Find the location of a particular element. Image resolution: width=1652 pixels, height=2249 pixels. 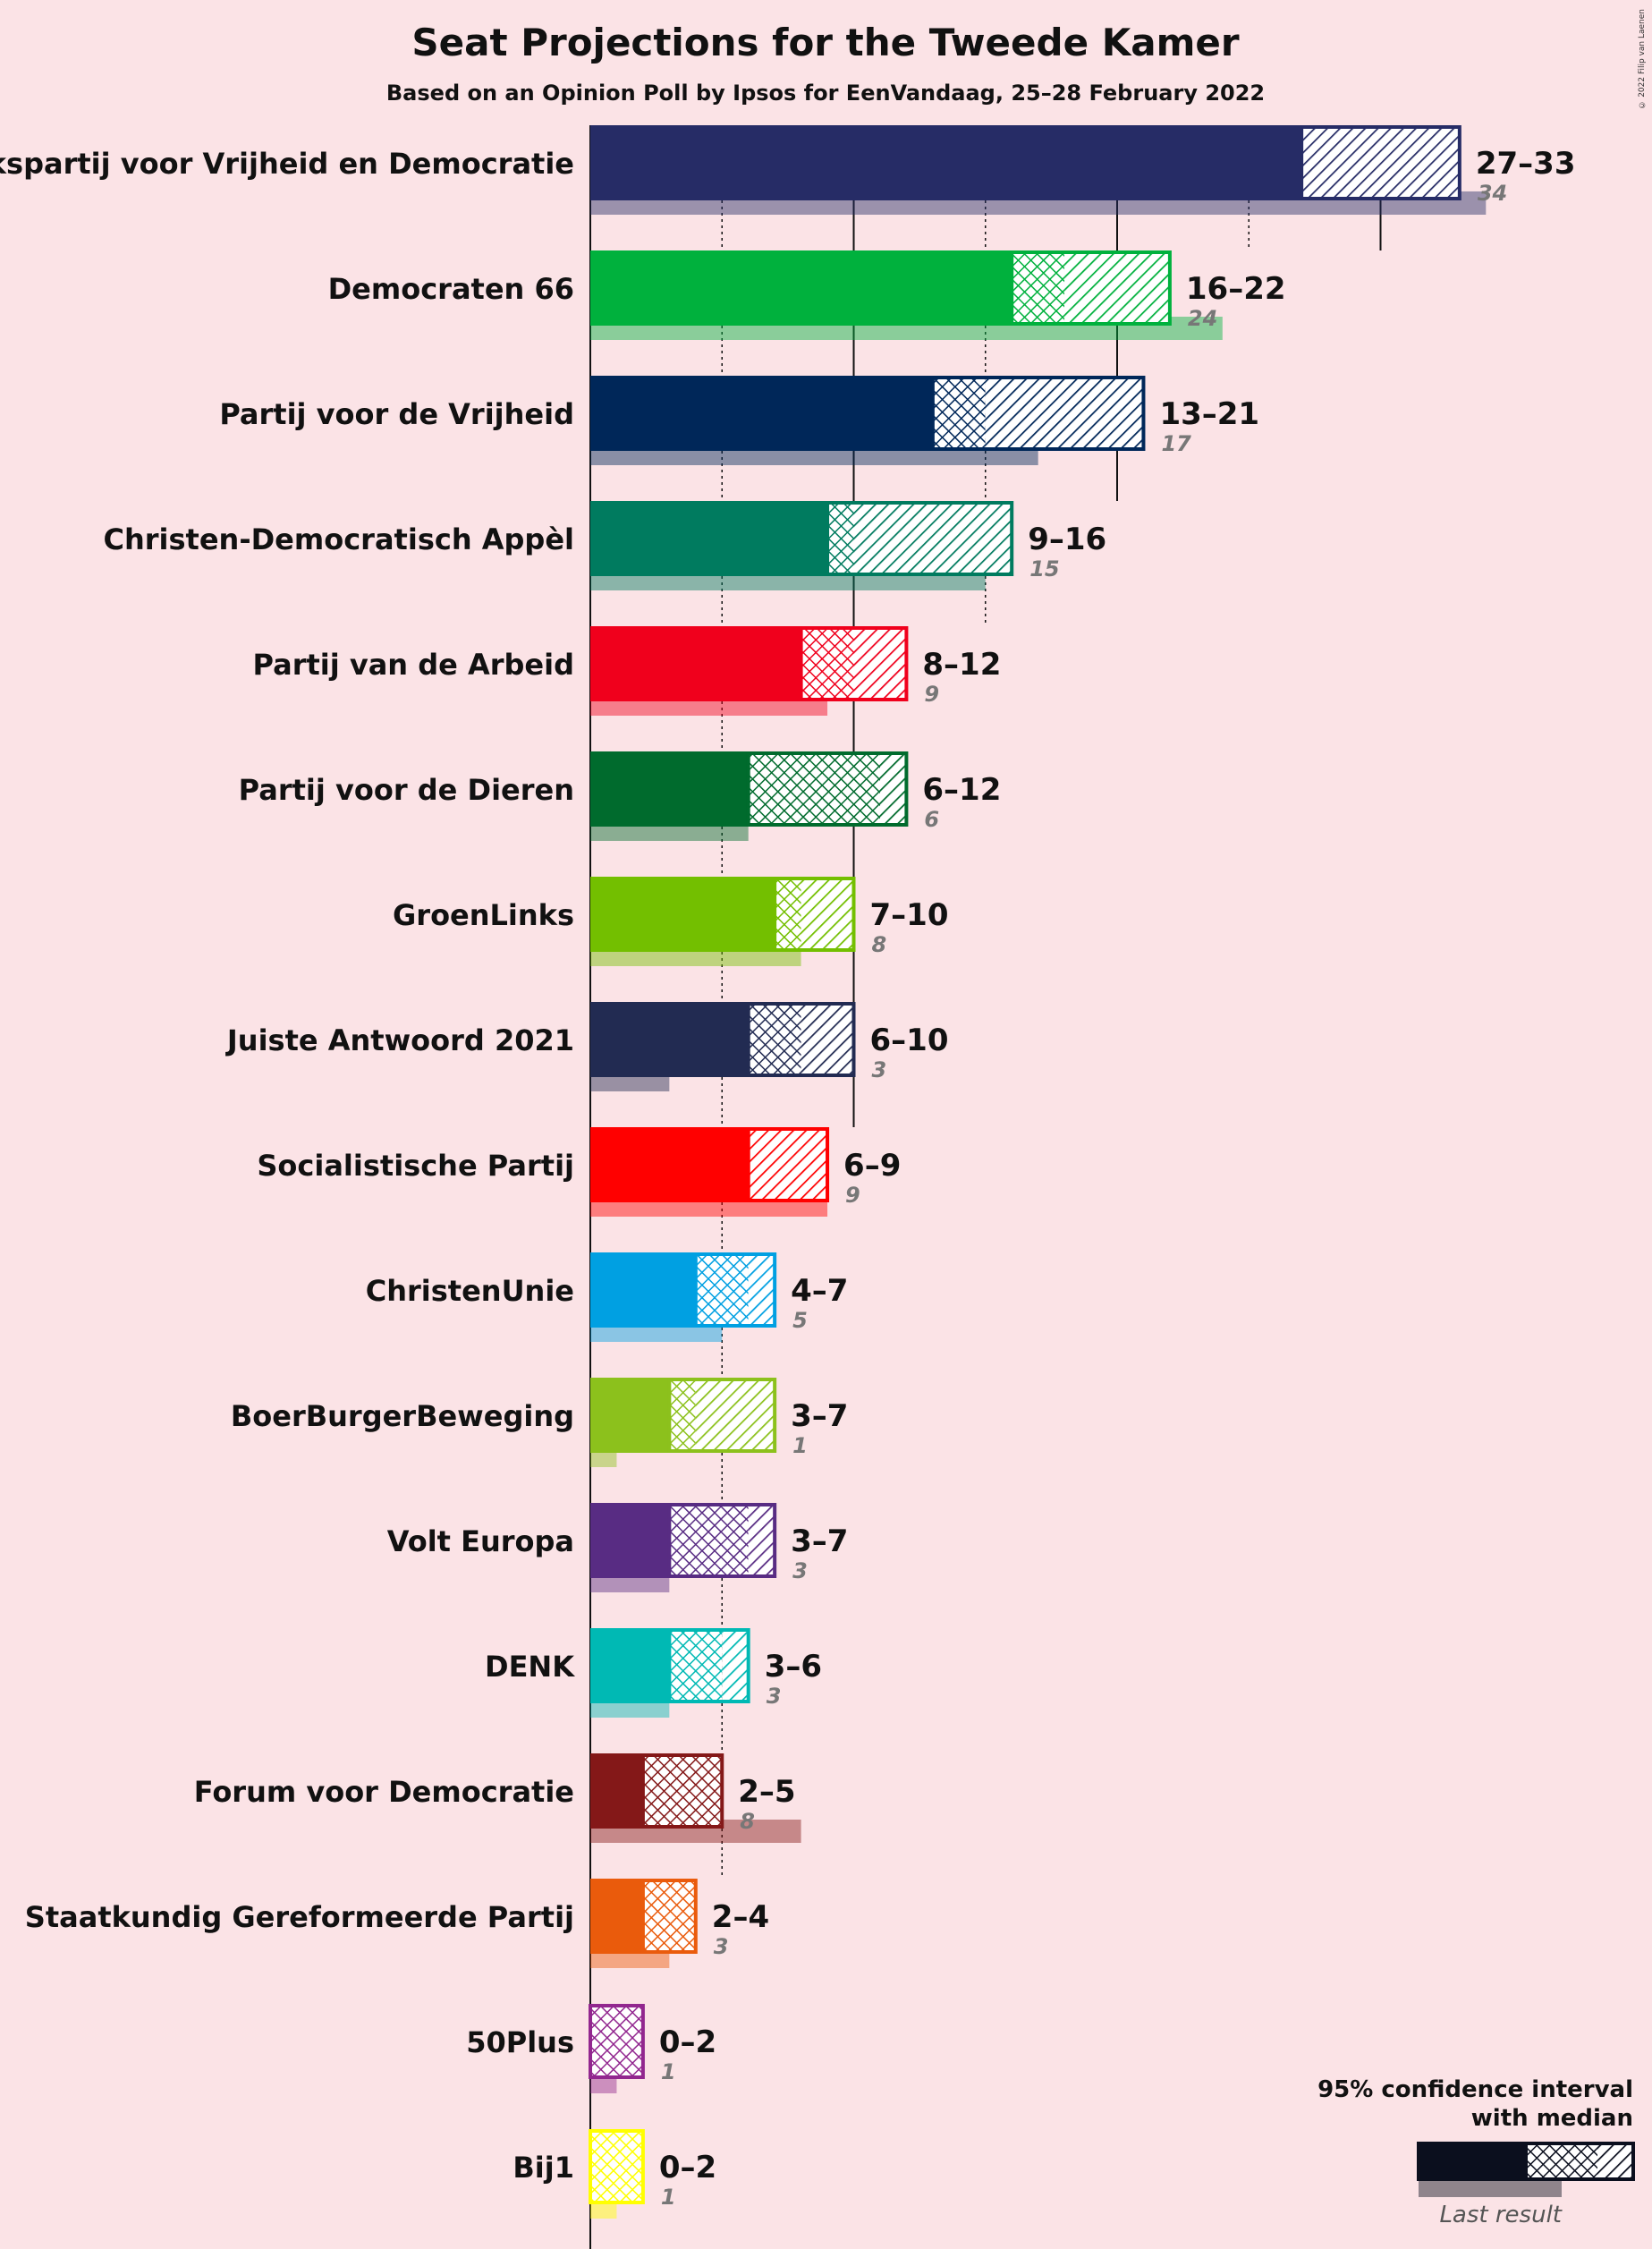

party-row: Partij van de Arbeid 8–129 is located at coordinates (627, 671).